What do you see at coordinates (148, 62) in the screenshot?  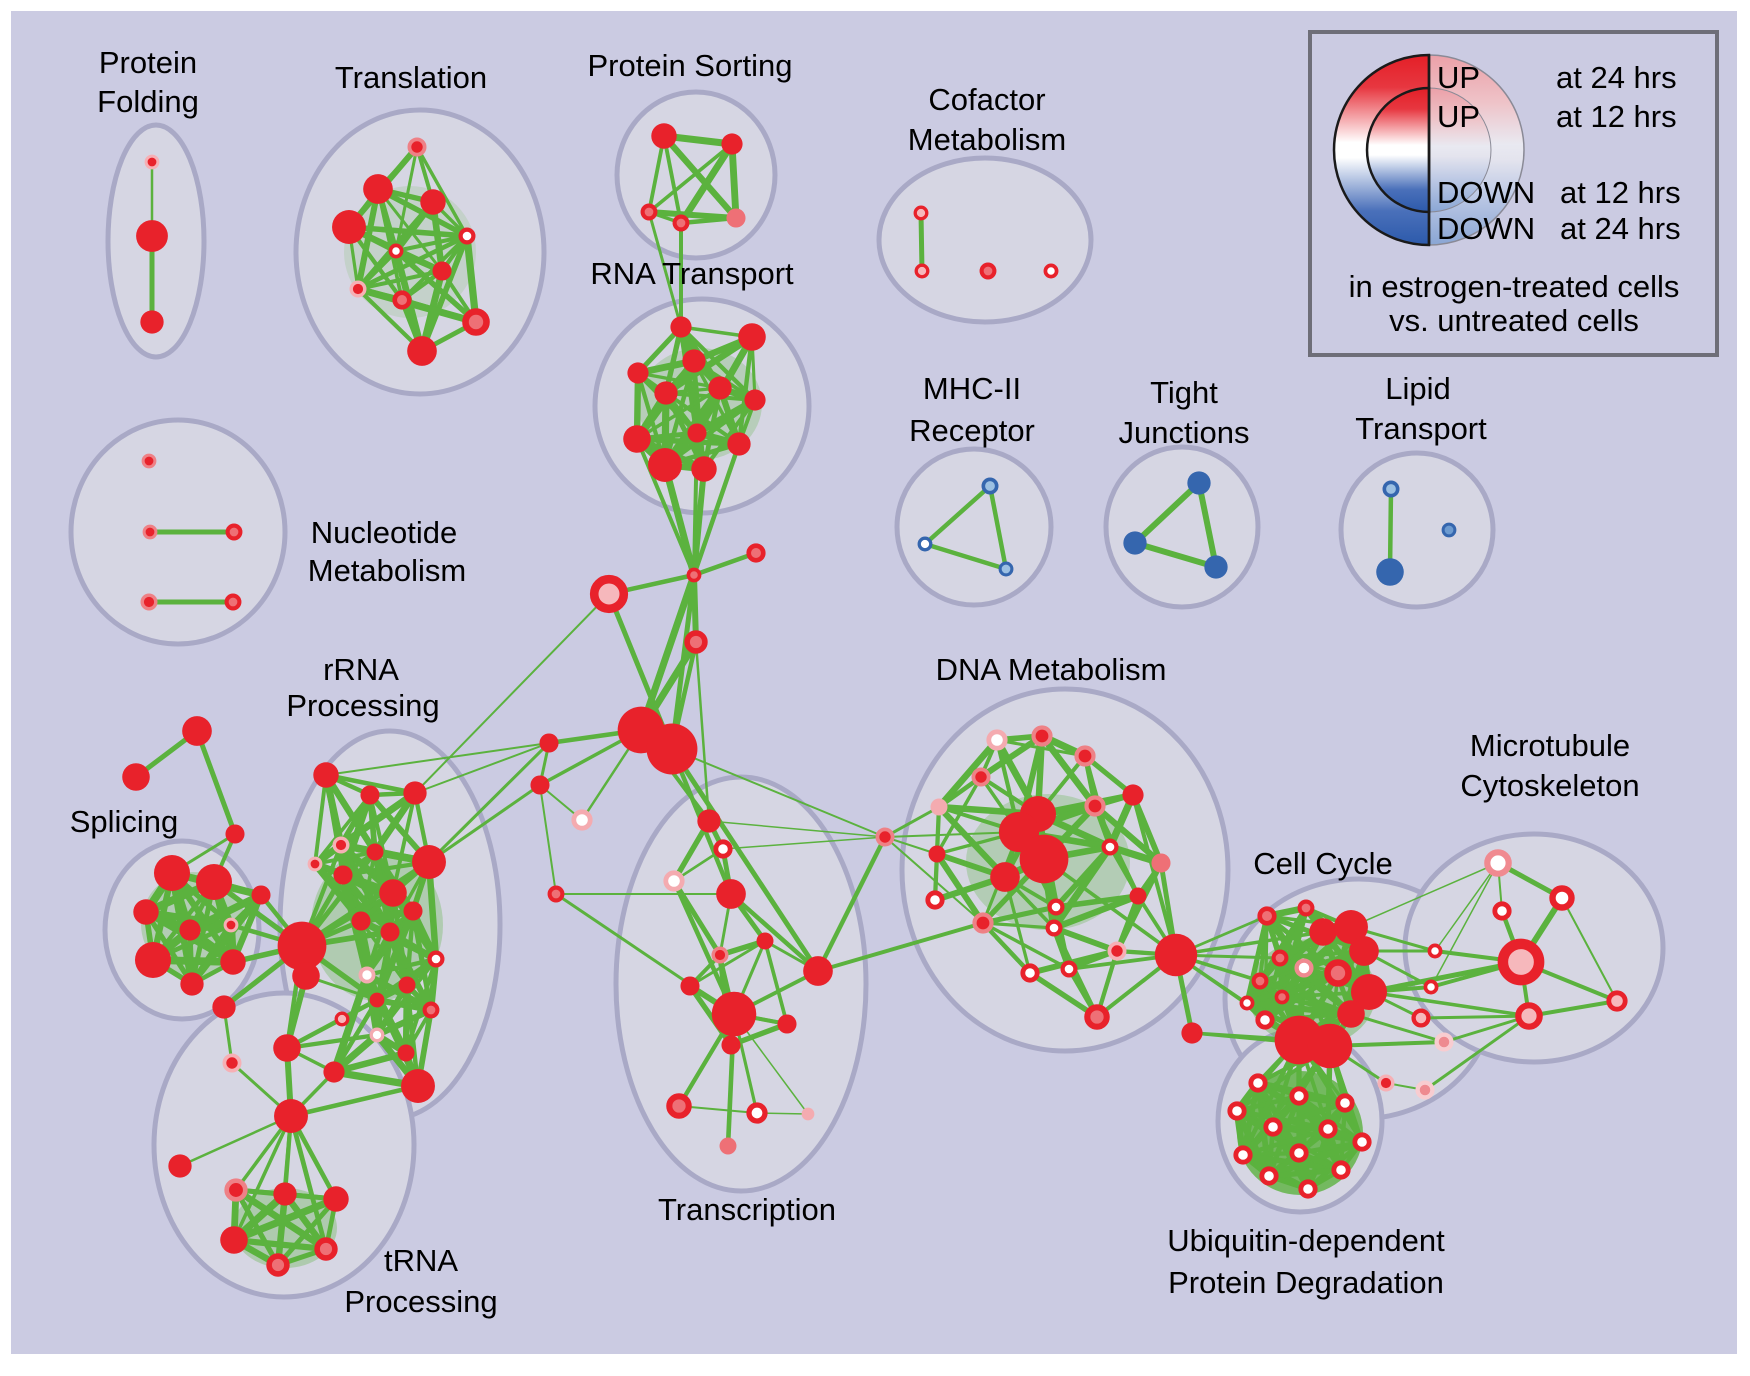 I see `svg-text: Protein` at bounding box center [148, 62].